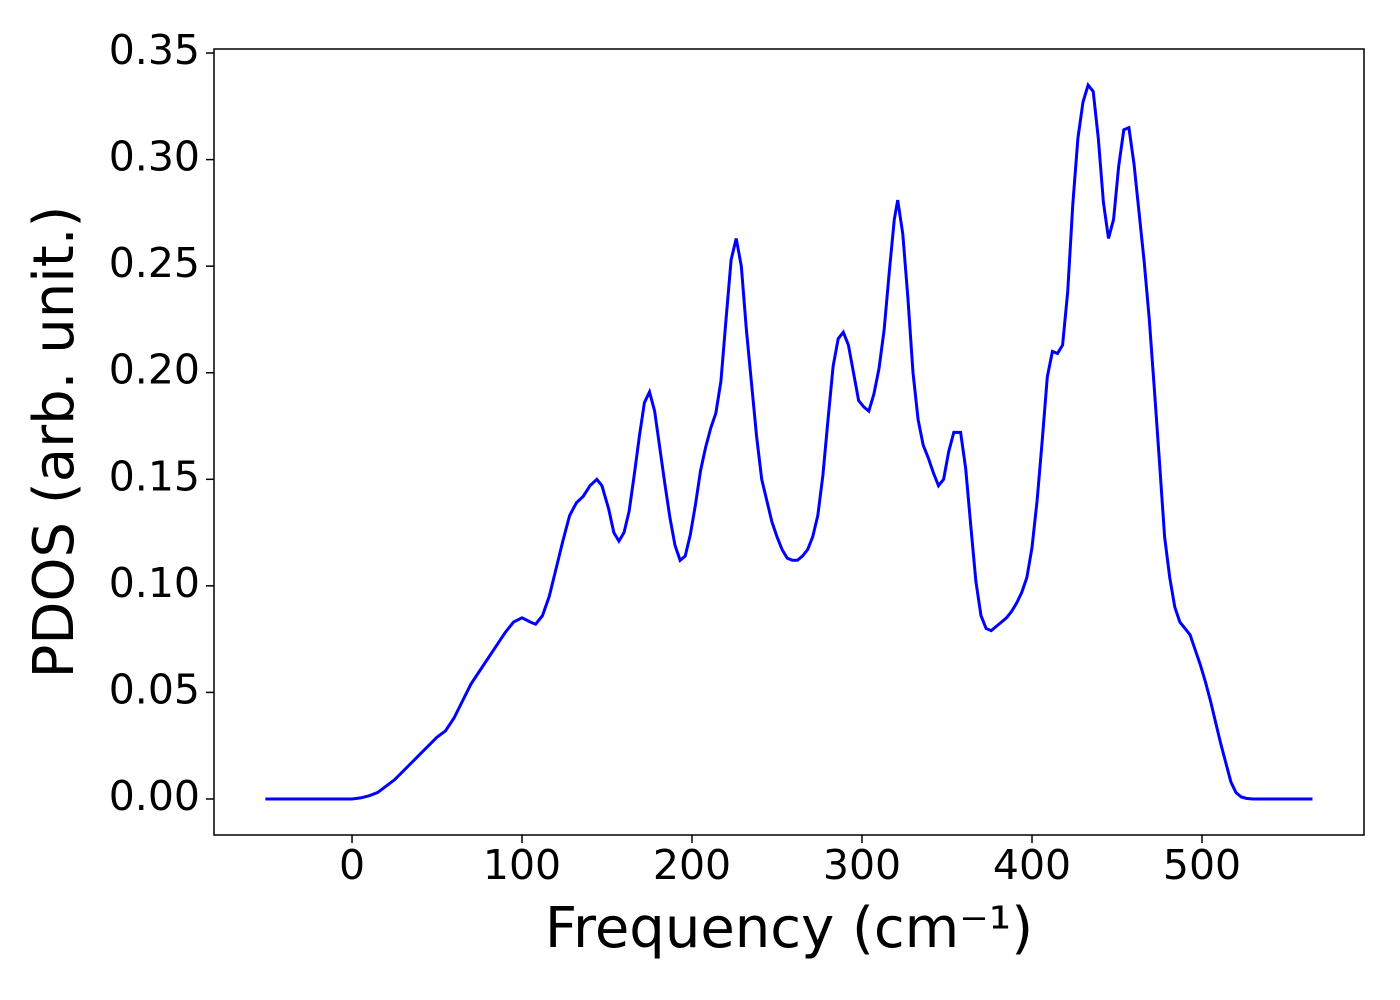 The width and height of the screenshot is (1400, 1000). I want to click on y-tick-label: 0.00, so click(154, 796).